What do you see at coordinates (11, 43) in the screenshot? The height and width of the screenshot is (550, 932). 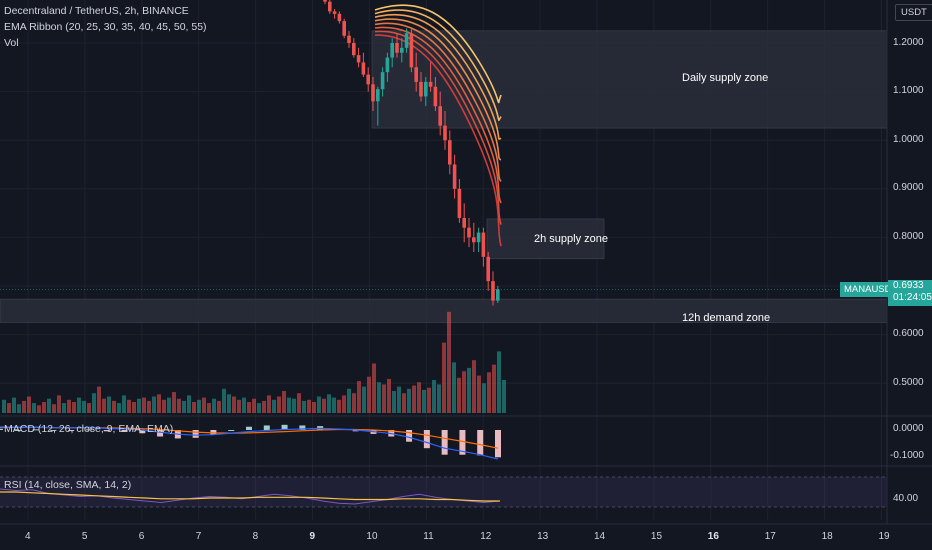 I see `legend-volume: Vol` at bounding box center [11, 43].